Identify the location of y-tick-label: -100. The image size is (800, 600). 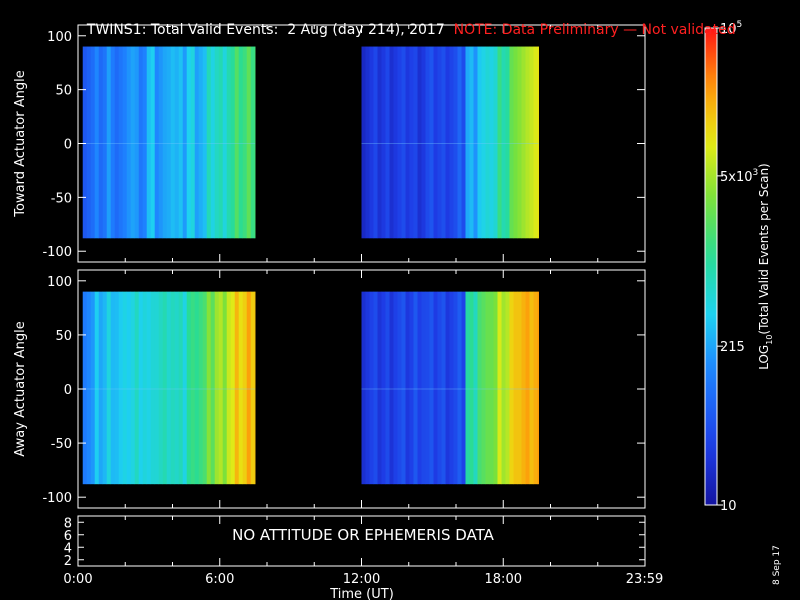
(57, 252).